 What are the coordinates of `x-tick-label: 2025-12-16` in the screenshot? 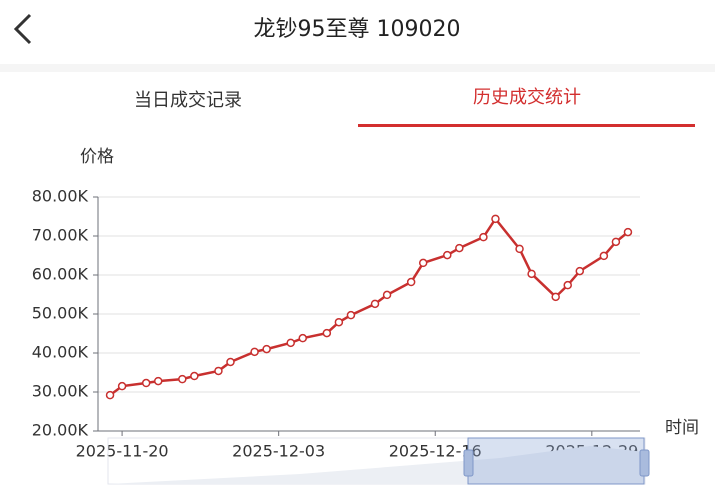 It's located at (435, 451).